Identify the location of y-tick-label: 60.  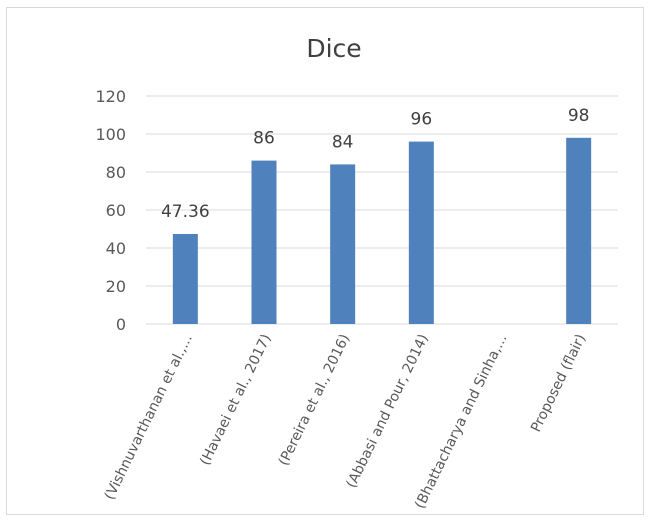
(116, 210).